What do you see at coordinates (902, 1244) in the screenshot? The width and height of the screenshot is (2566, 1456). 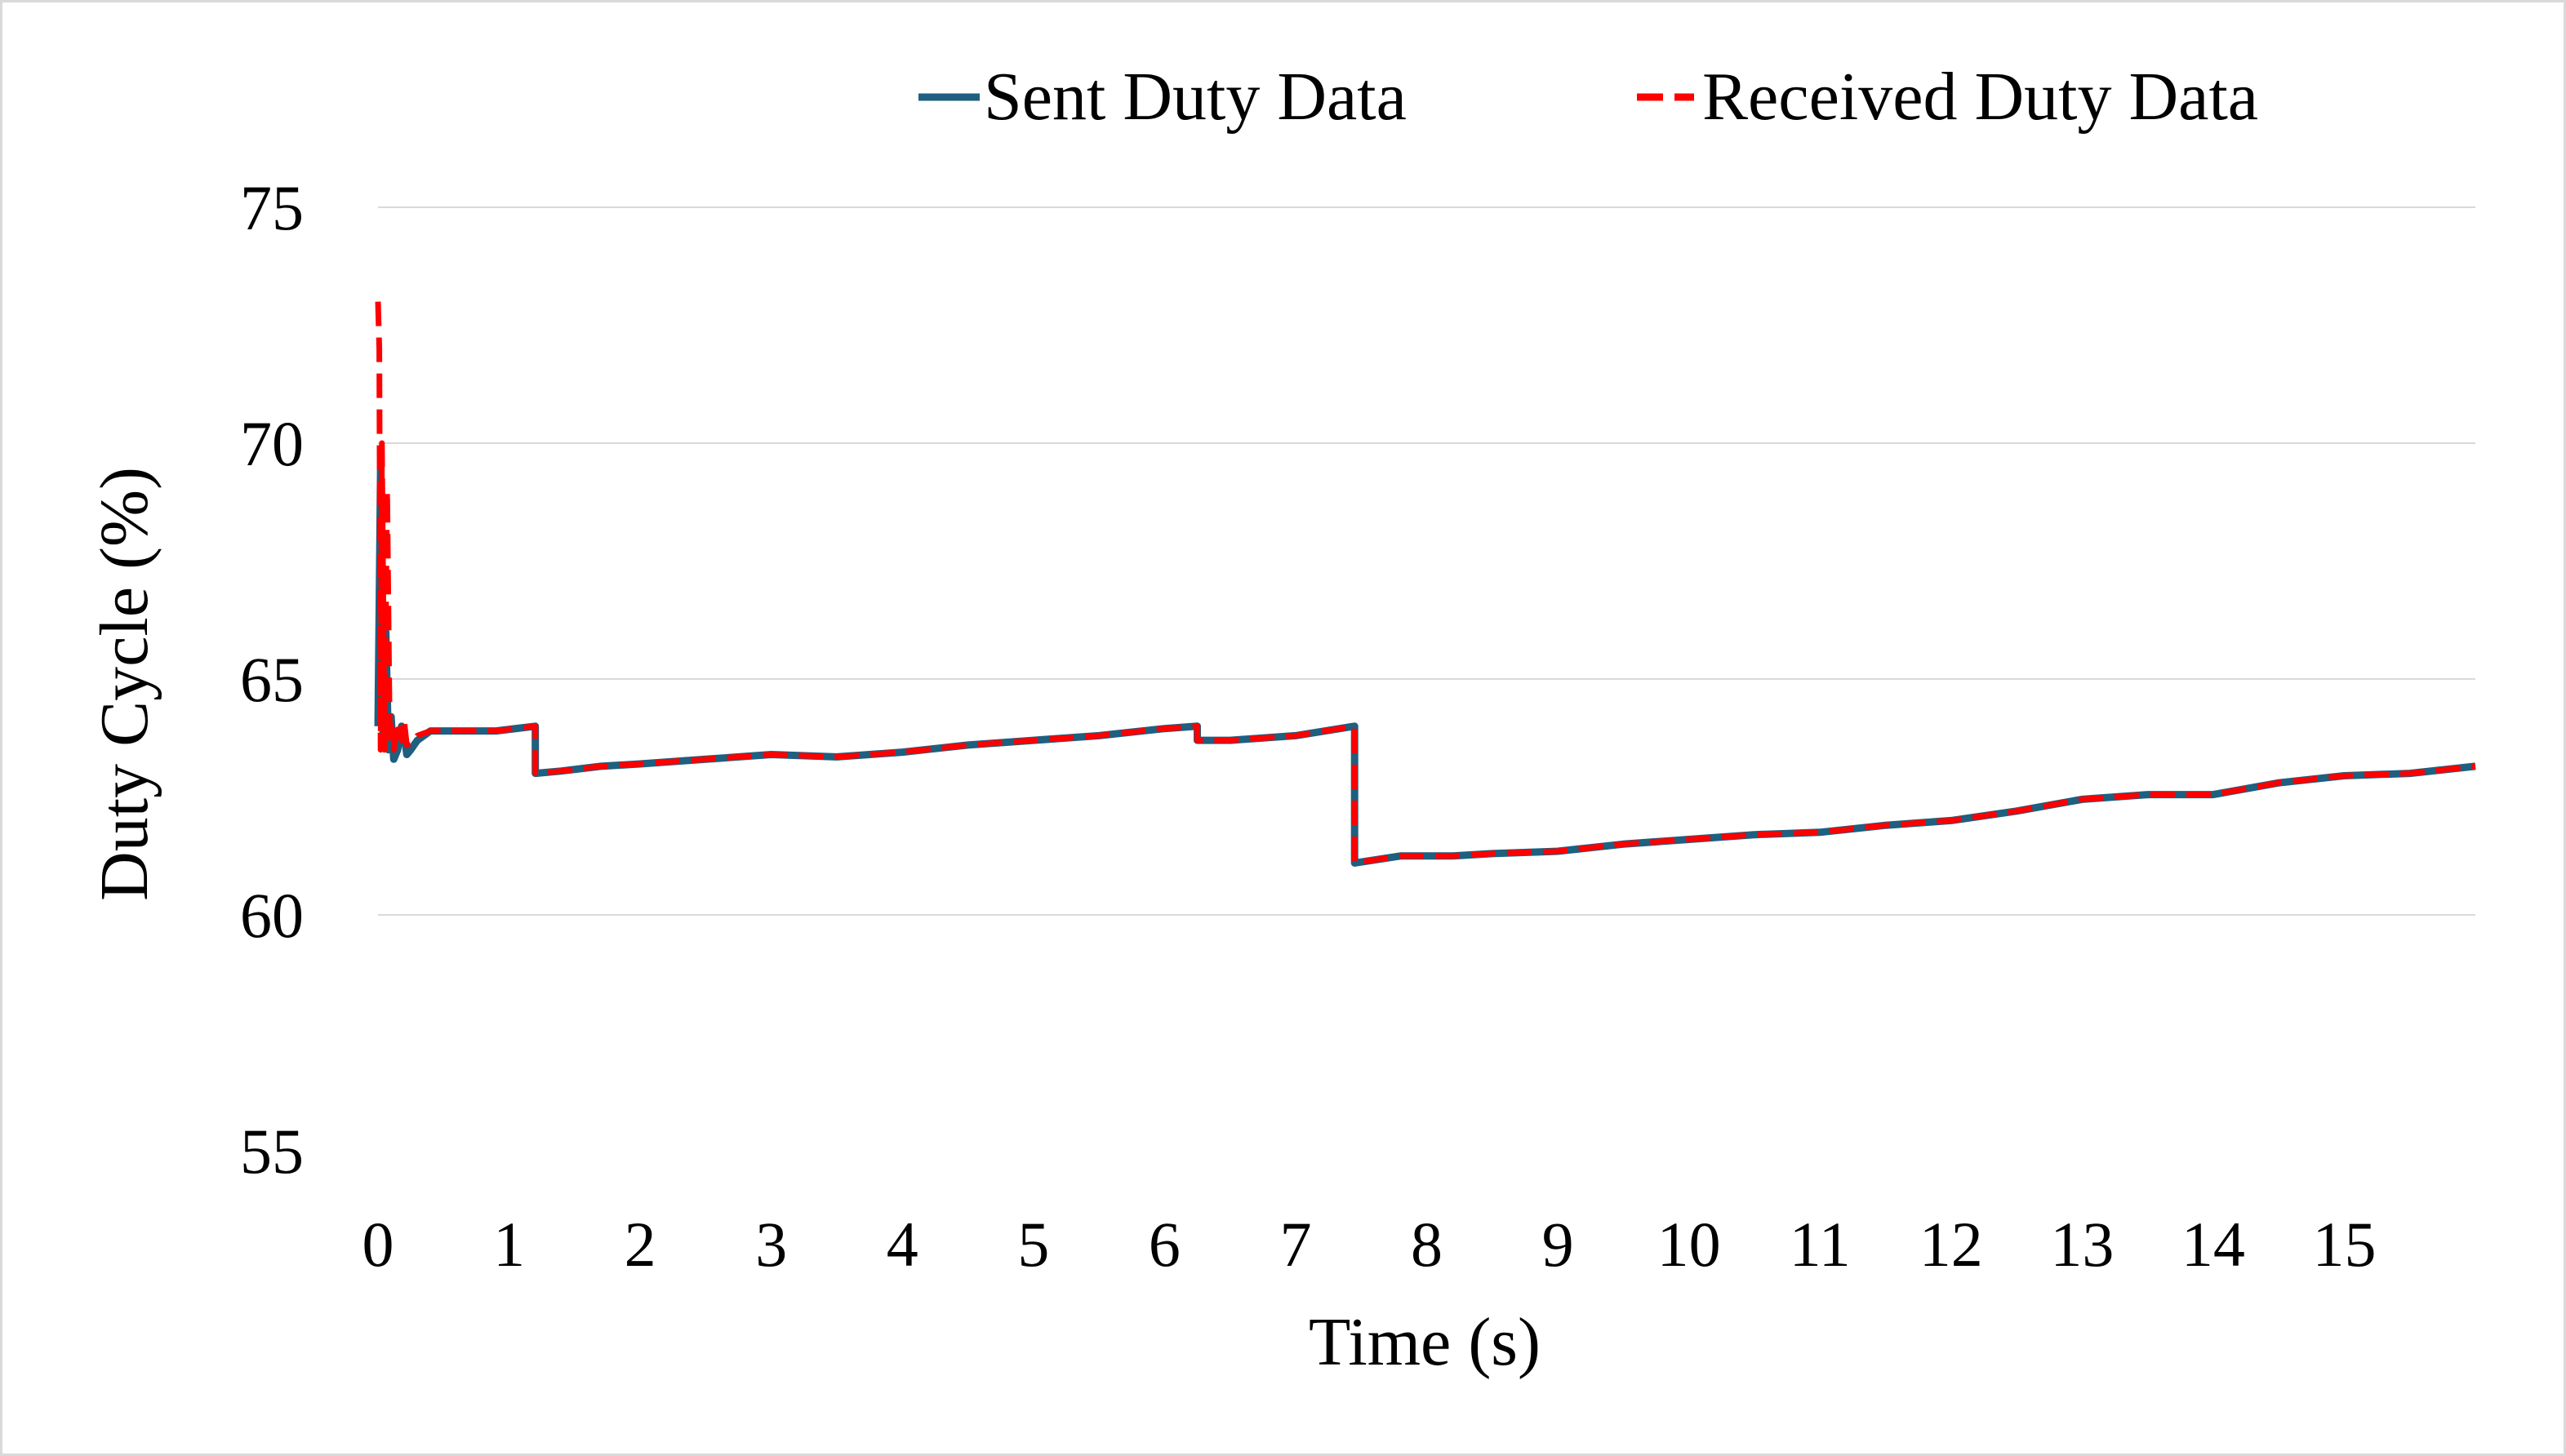 I see `x-tick-label-4: 4` at bounding box center [902, 1244].